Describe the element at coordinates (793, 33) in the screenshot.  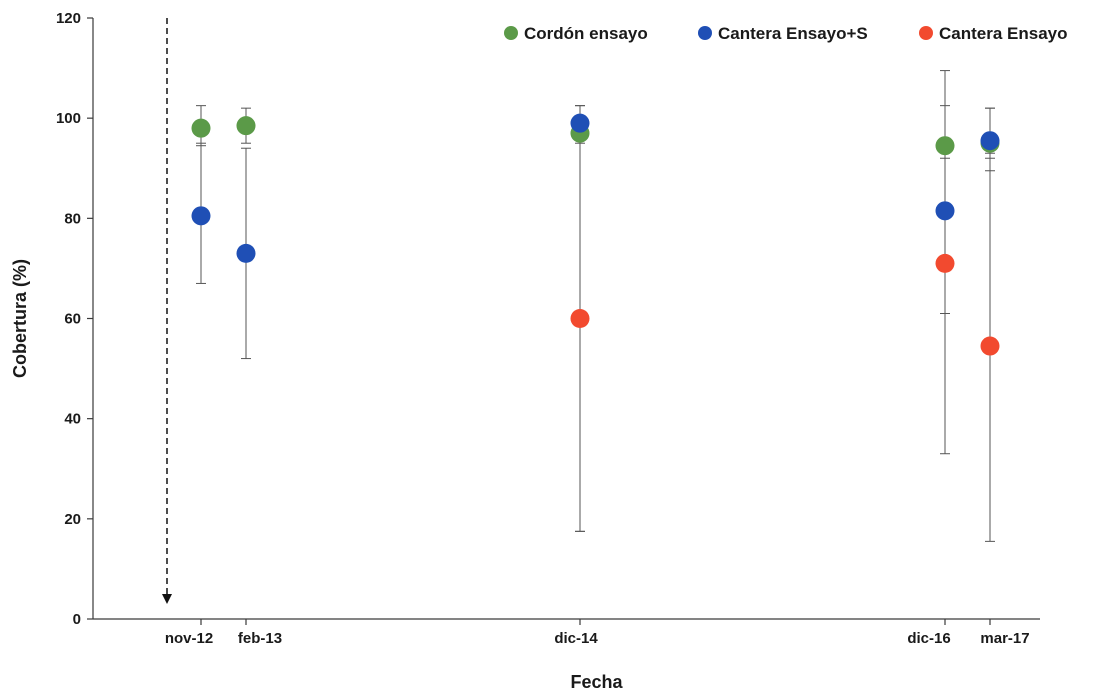
I see `legend-label: Cantera Ensayo+S` at that location.